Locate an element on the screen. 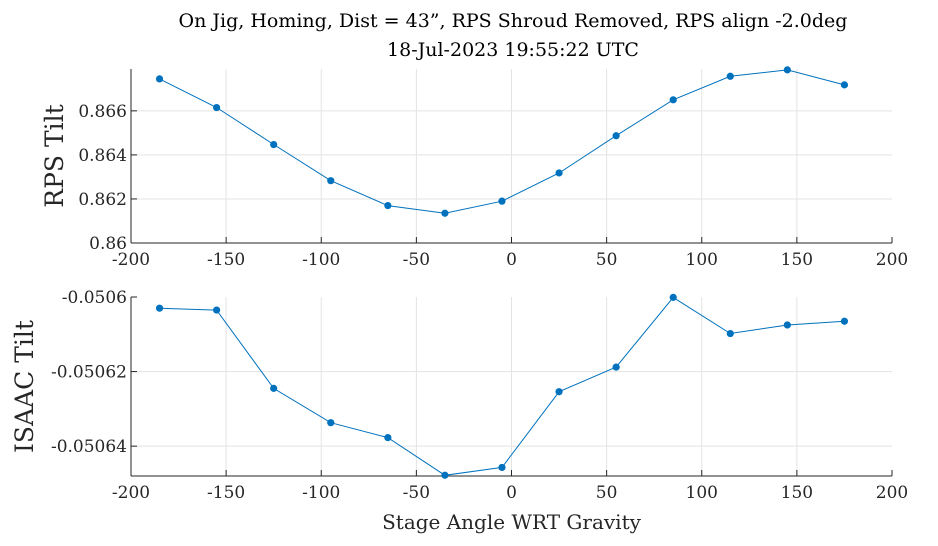 The width and height of the screenshot is (938, 546). figure-title-line2: 18-Jul-2023 19:55:22 UTC is located at coordinates (513, 50).